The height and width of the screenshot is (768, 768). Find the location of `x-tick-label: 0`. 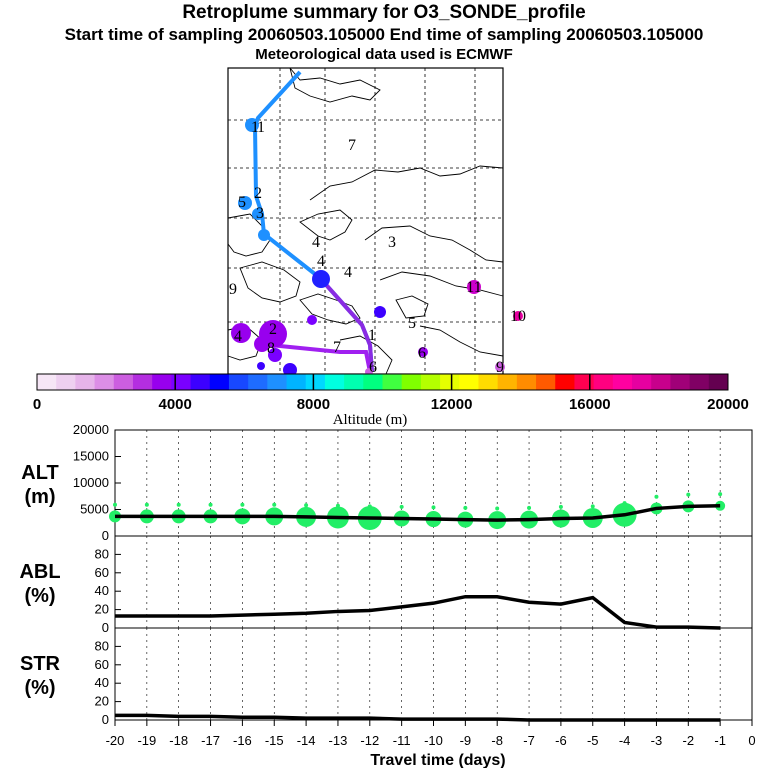

x-tick-label: 0 is located at coordinates (751, 740).